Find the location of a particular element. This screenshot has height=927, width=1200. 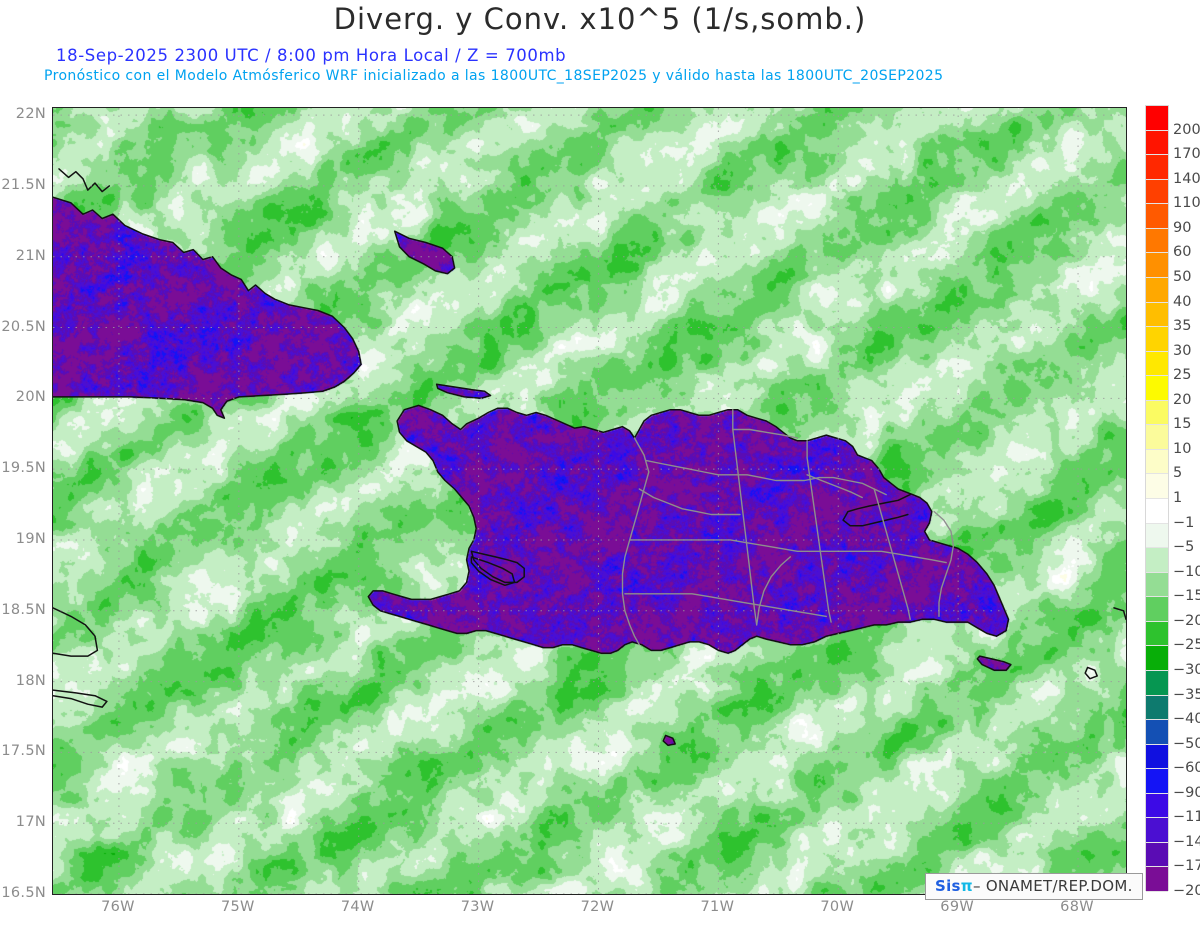

longitude-tick-label: 73W is located at coordinates (477, 907).